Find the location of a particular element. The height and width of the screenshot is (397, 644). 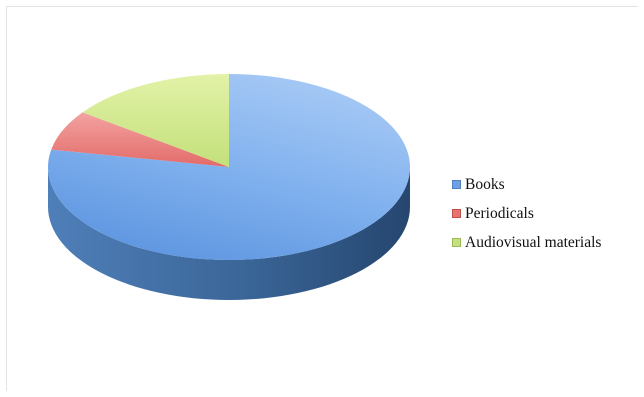

legend-item-audiovisual-materials: Audiovisual materials is located at coordinates (526, 242).